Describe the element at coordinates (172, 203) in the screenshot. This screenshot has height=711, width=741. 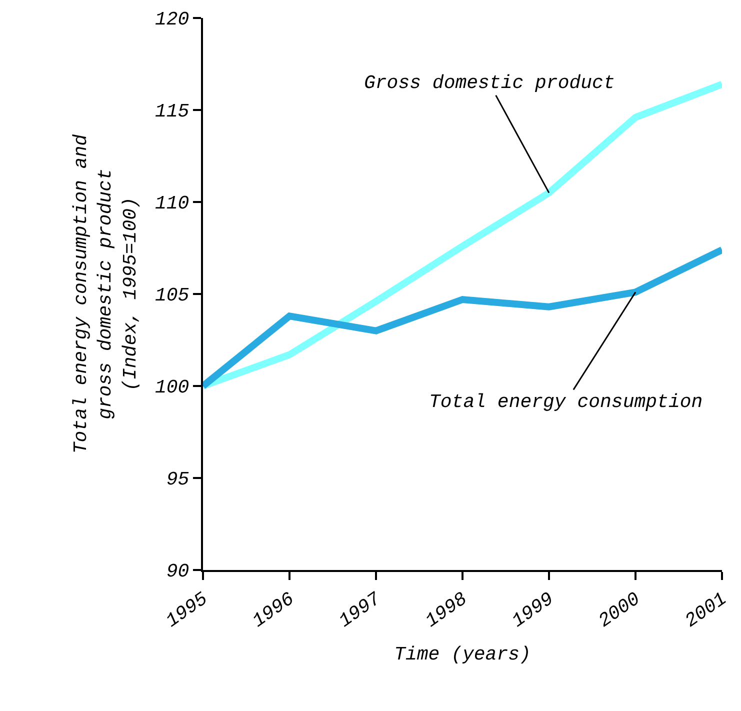
I see `y-tick-label: 110` at that location.